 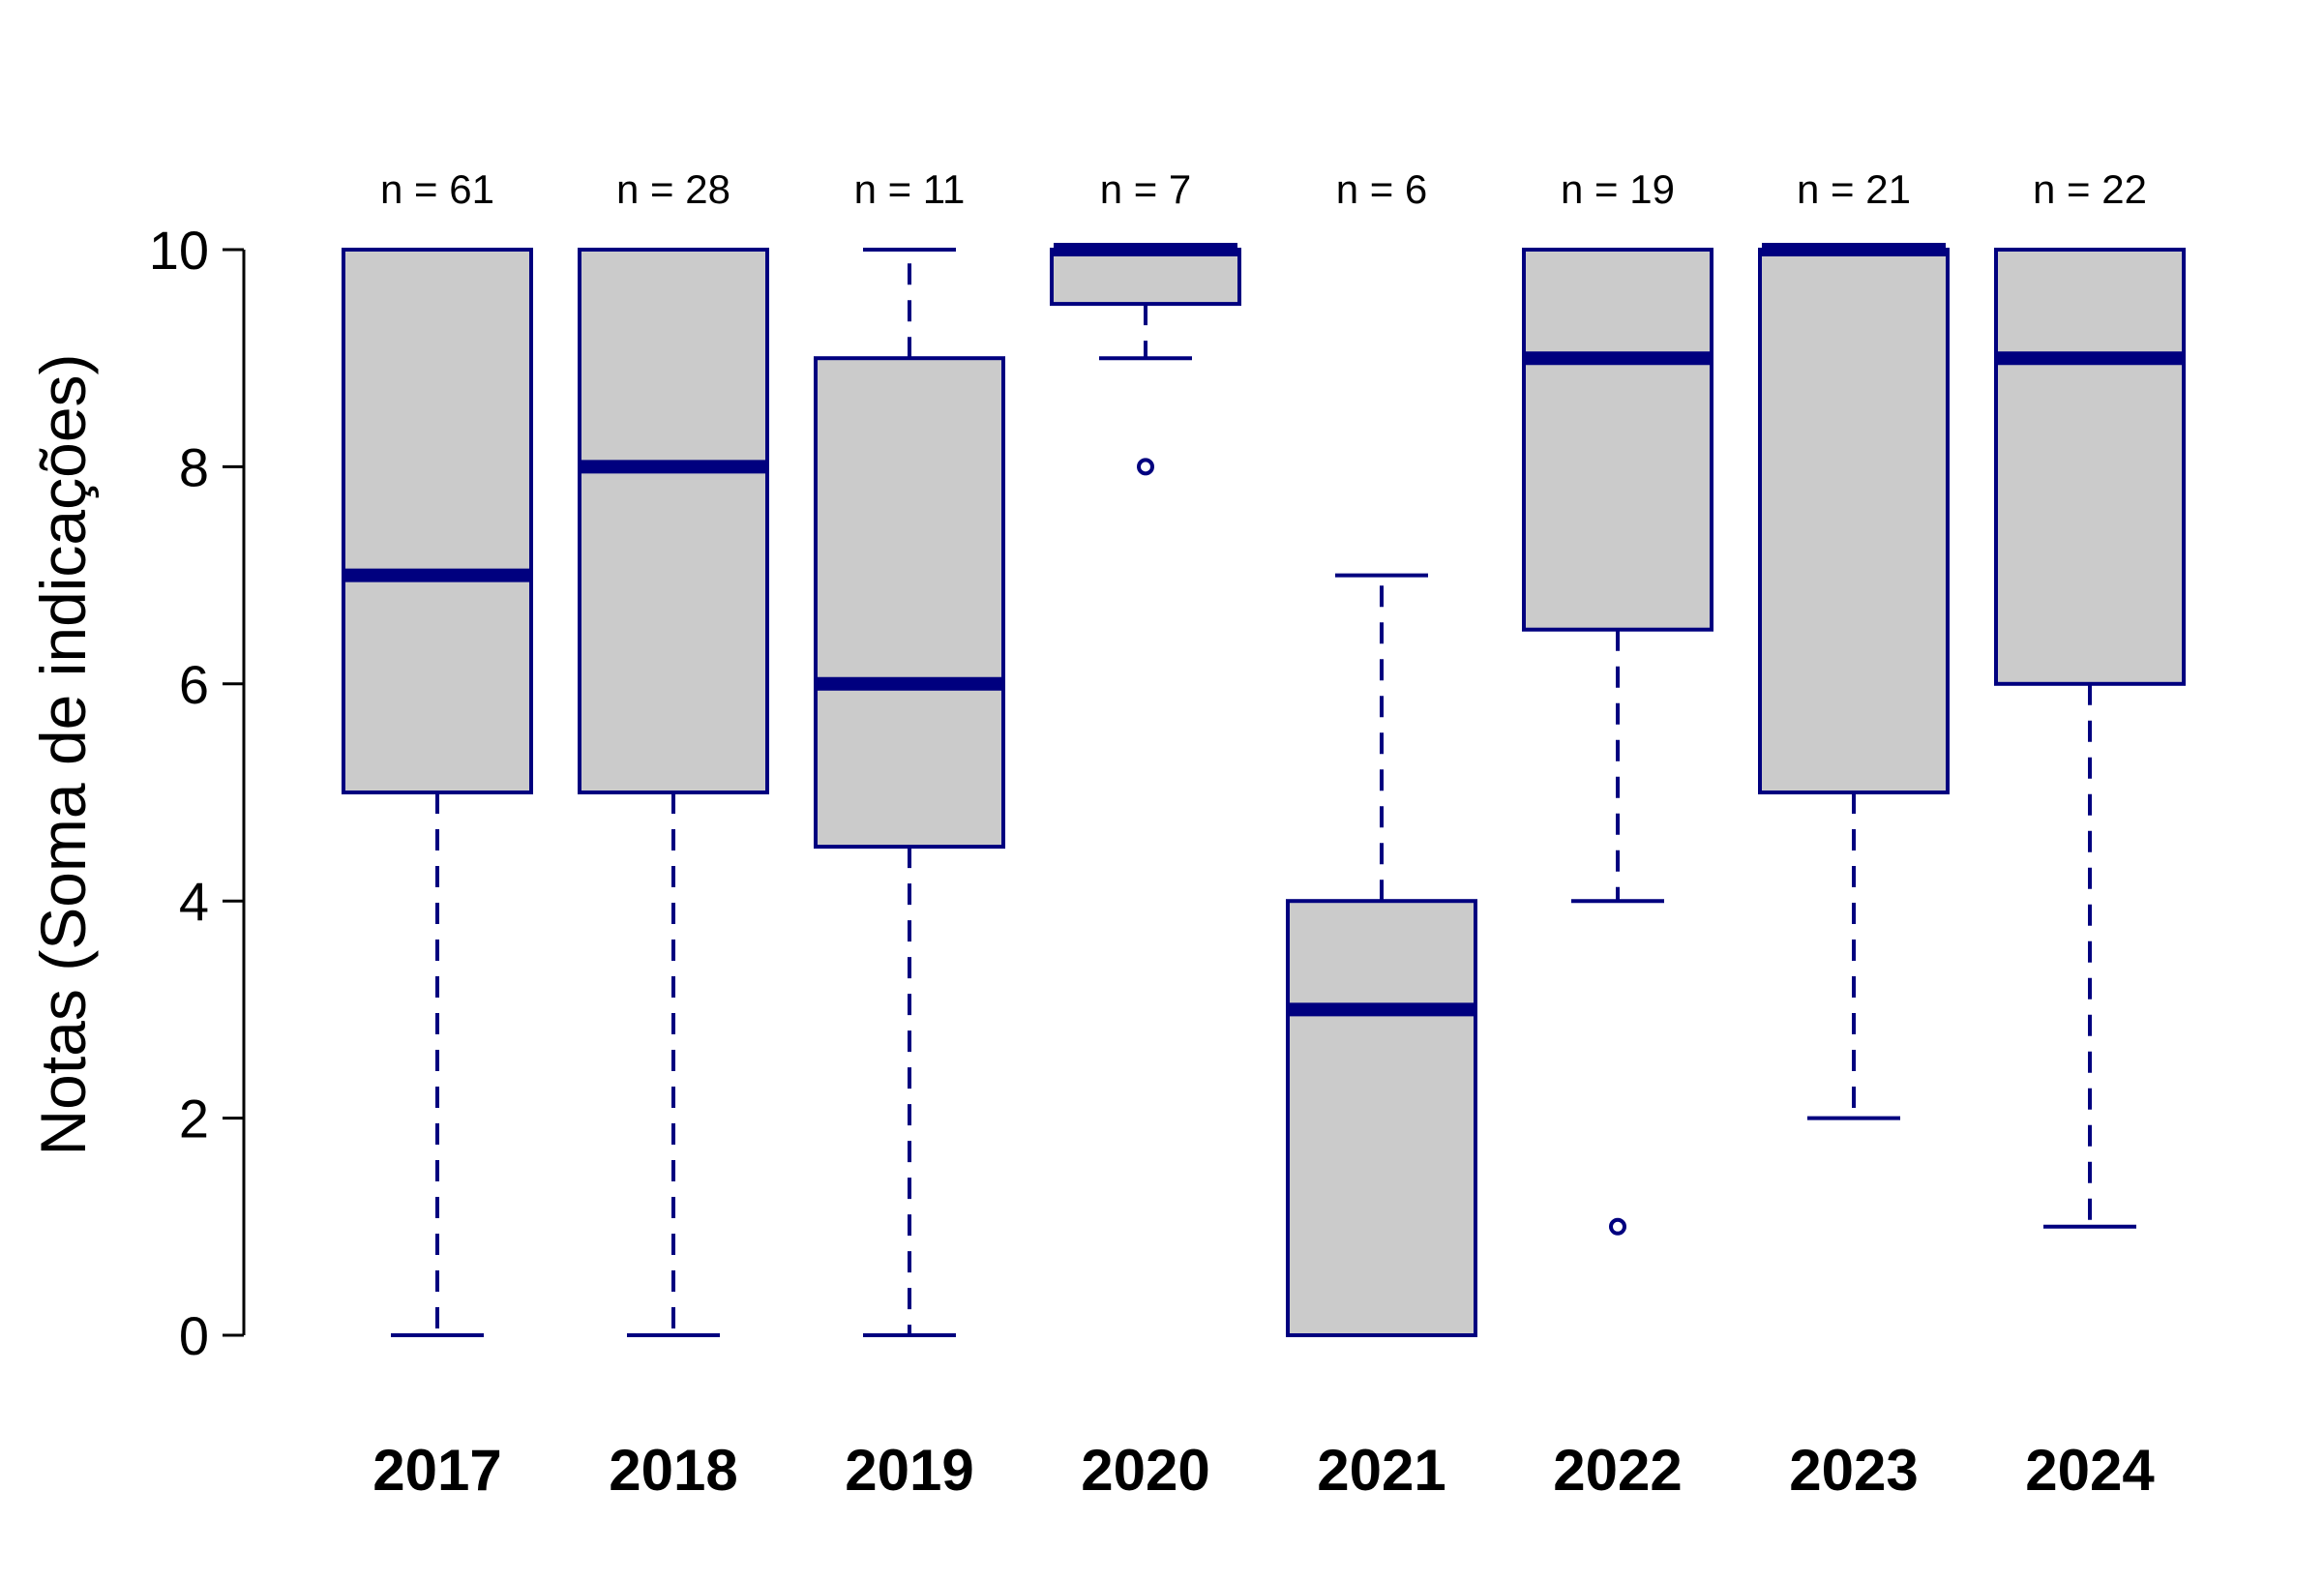 I want to click on y-tick-label: 8, so click(x=194, y=466).